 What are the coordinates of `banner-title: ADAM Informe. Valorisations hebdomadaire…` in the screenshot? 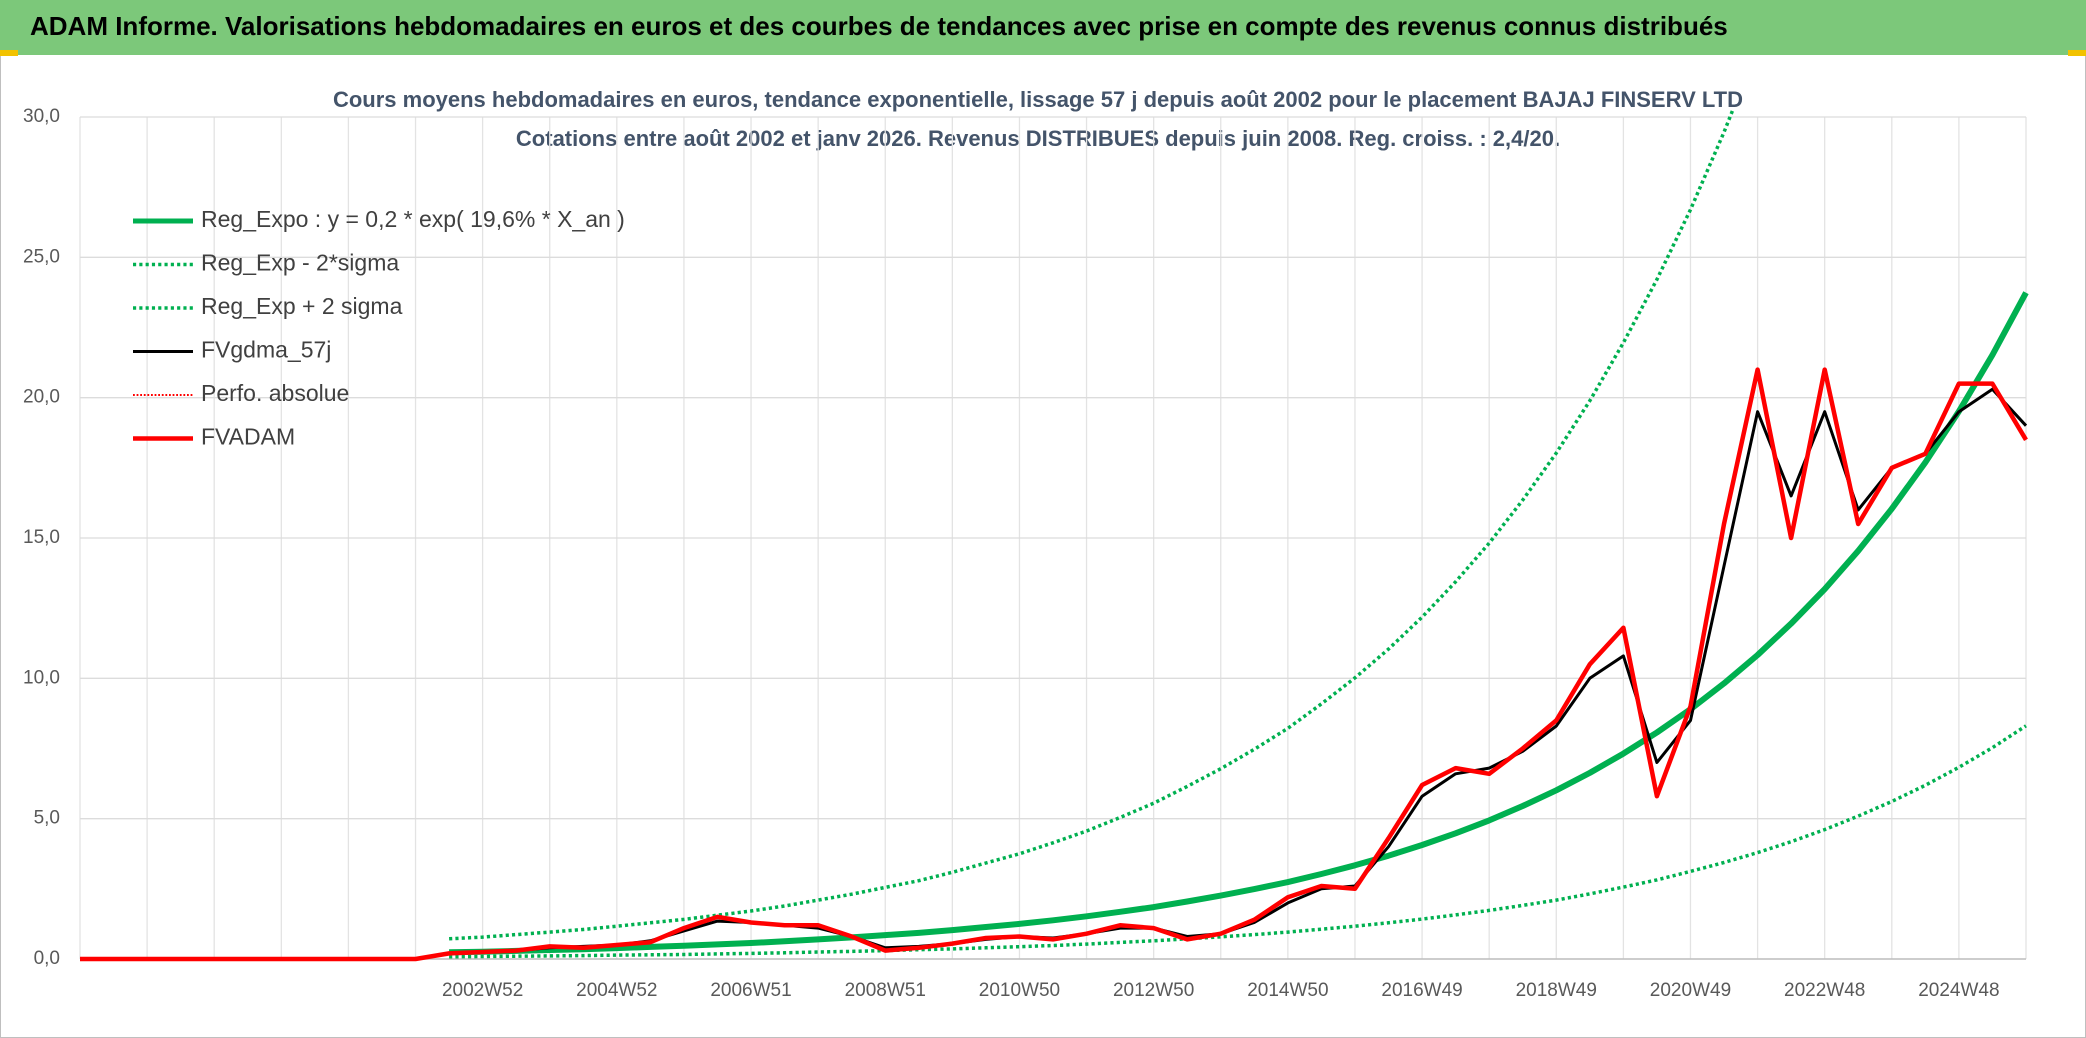 It's located at (879, 26).